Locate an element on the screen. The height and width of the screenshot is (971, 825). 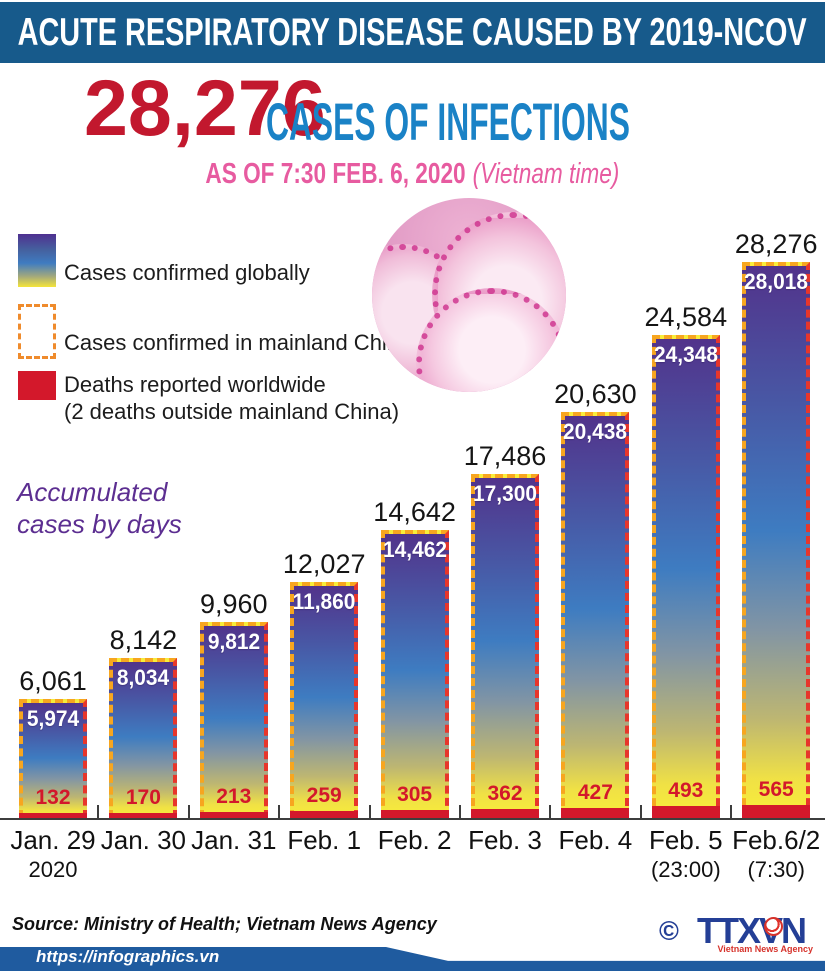
bar-global-label: 6,061 is located at coordinates (53, 681).